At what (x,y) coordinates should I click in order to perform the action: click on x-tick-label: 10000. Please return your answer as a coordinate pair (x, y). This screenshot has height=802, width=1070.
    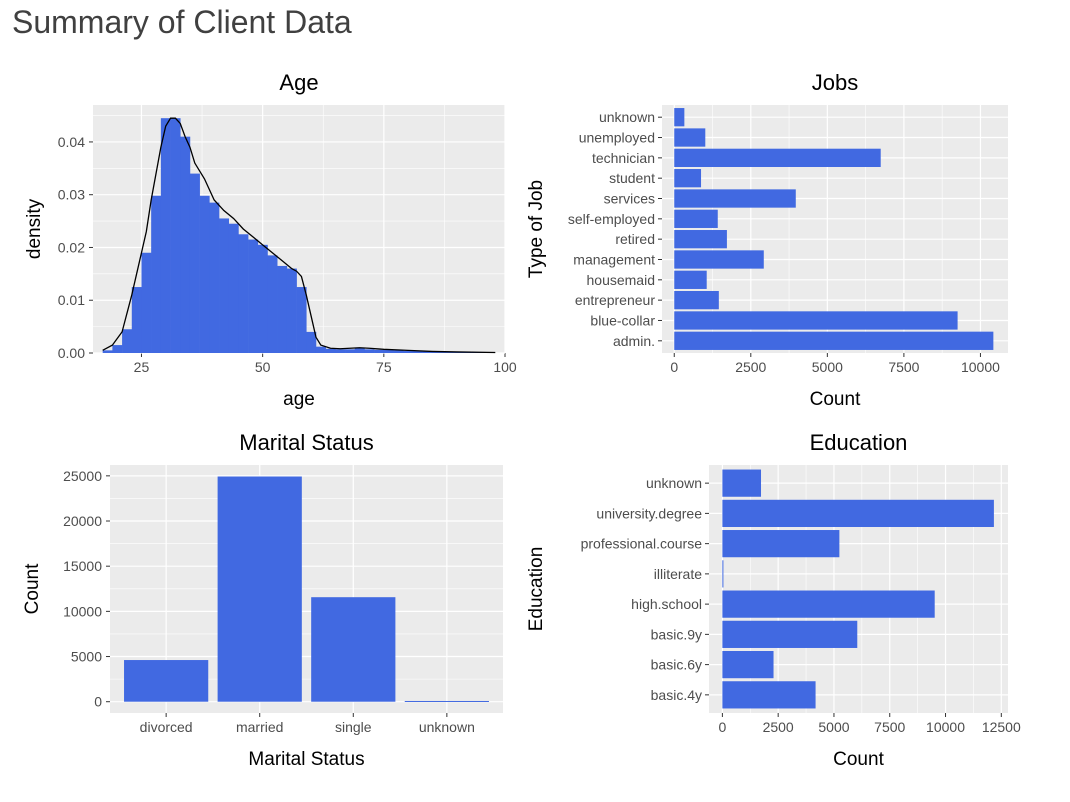
    Looking at the image, I should click on (945, 727).